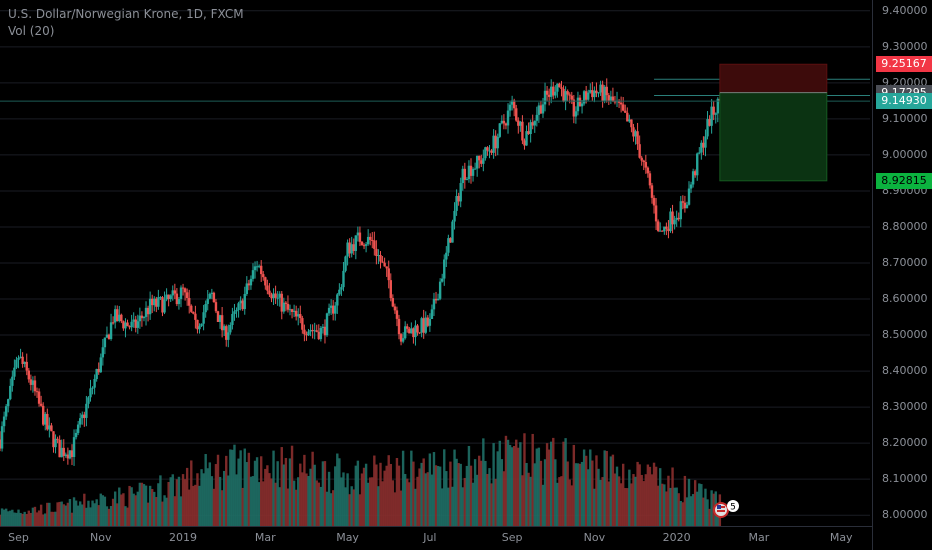  Describe the element at coordinates (905, 515) in the screenshot. I see `price-tick-label: 8.00000` at that location.